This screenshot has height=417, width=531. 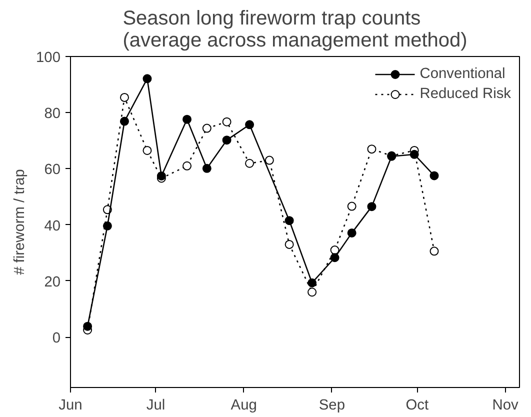 I want to click on x-tick-label: Jun, so click(x=70, y=406).